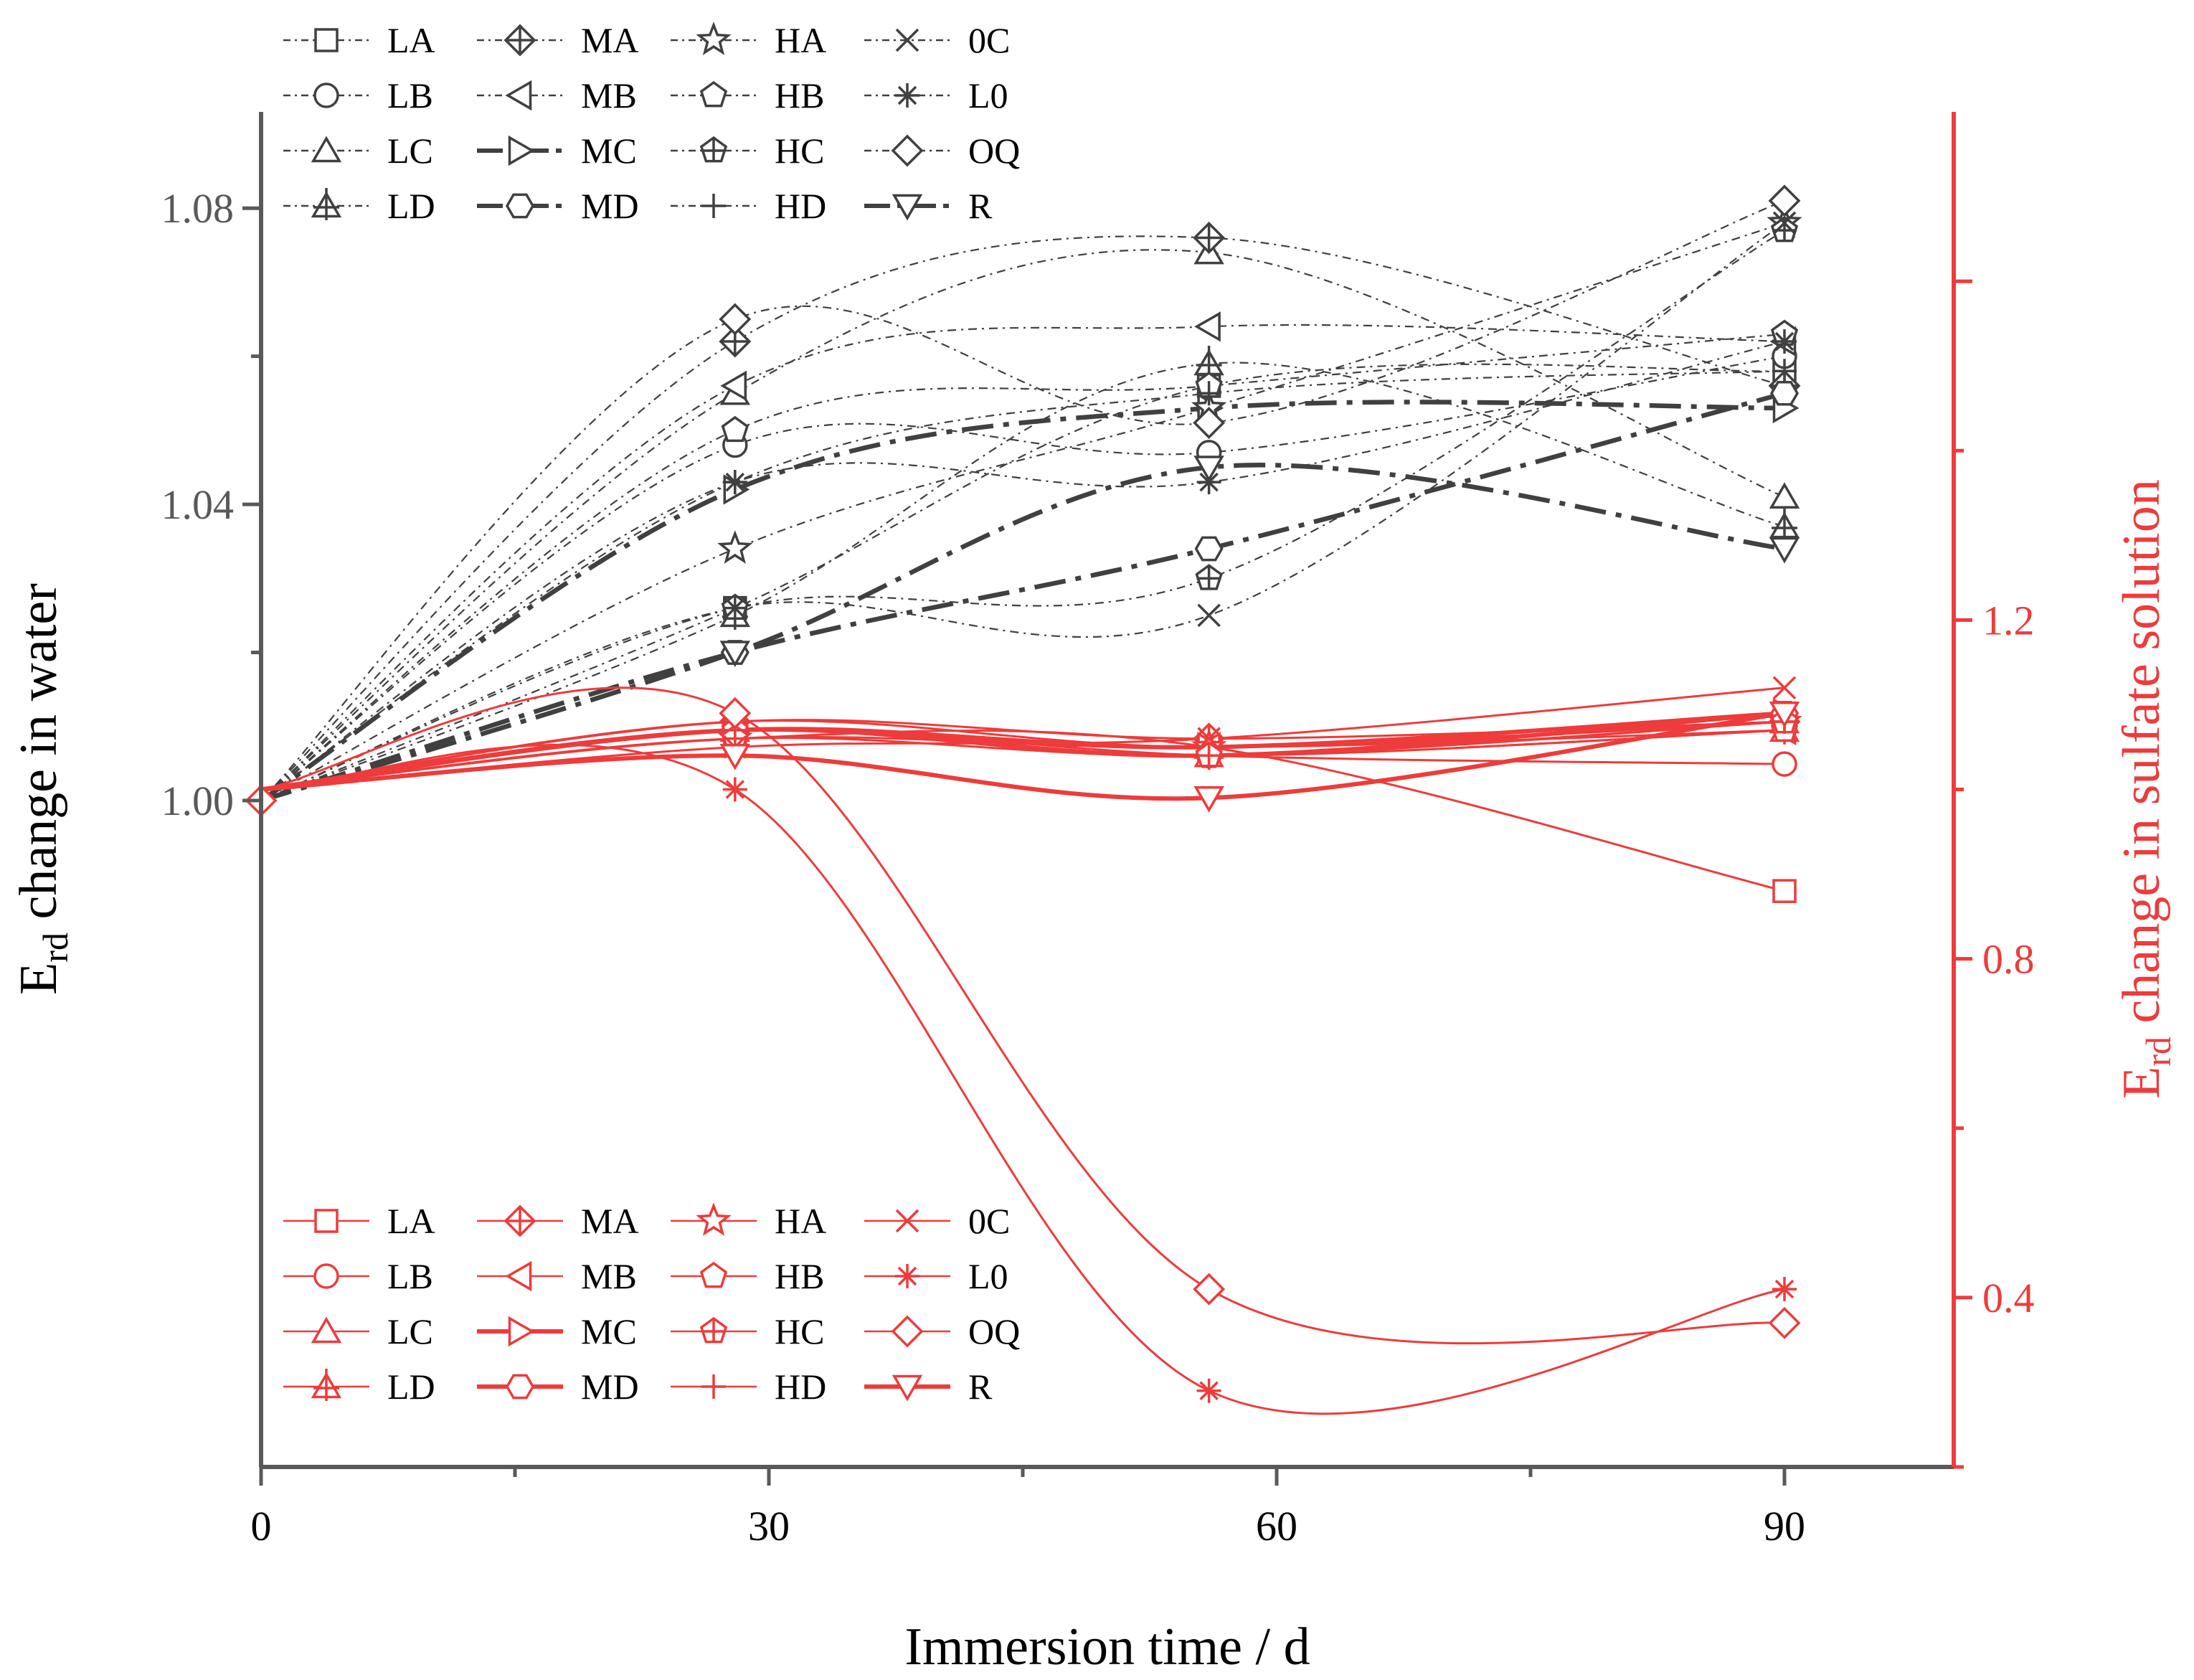  Describe the element at coordinates (411, 1387) in the screenshot. I see `legend-label: LD` at that location.